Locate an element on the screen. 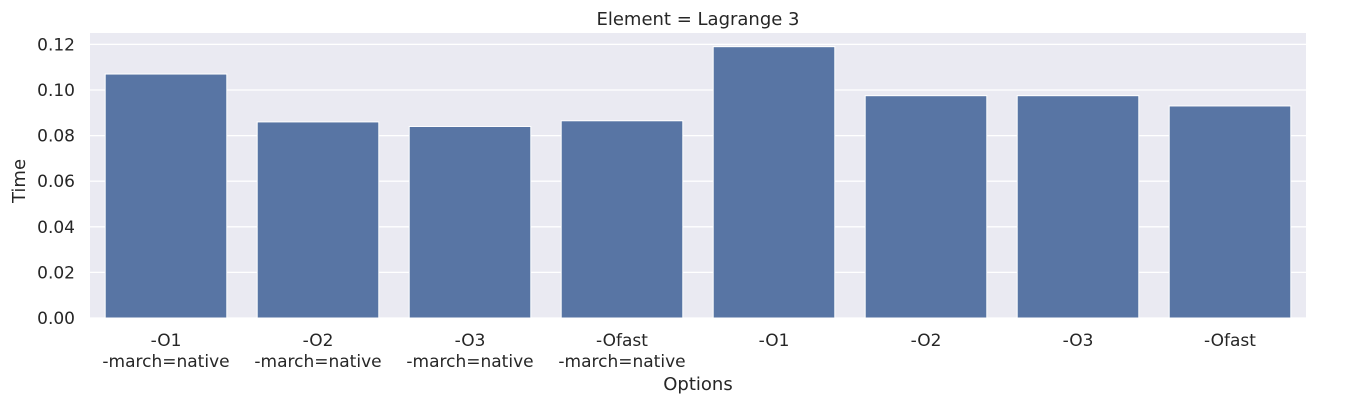 This screenshot has height=409, width=1368. x-tick-label: -Ofast is located at coordinates (1230, 341).